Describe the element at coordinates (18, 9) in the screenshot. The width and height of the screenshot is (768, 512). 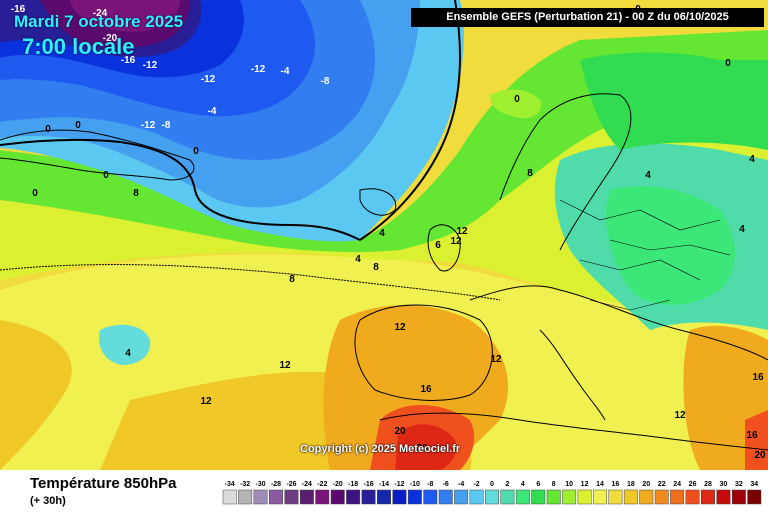
I see `isotherm-label: -16` at that location.